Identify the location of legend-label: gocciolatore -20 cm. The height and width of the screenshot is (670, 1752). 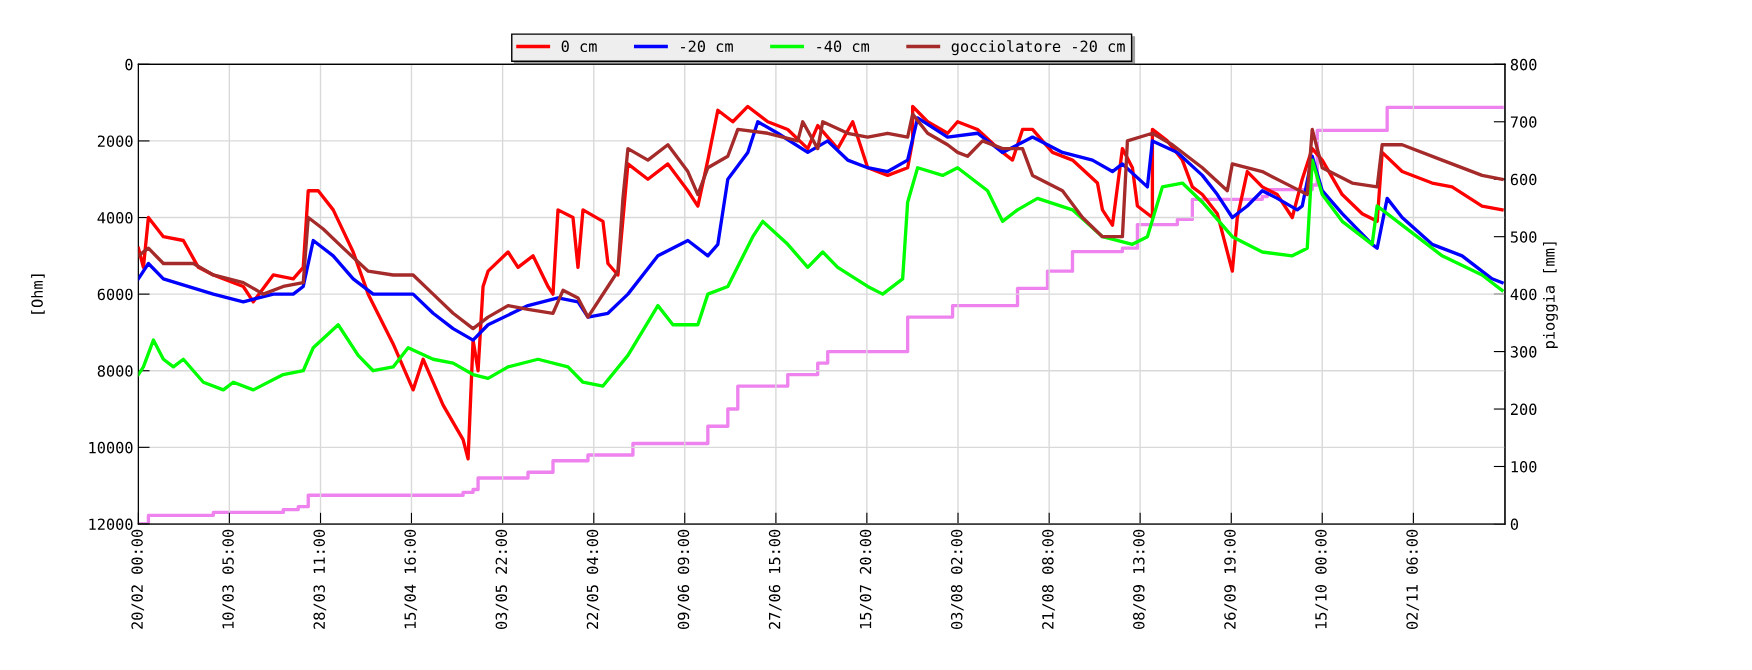
(1038, 48).